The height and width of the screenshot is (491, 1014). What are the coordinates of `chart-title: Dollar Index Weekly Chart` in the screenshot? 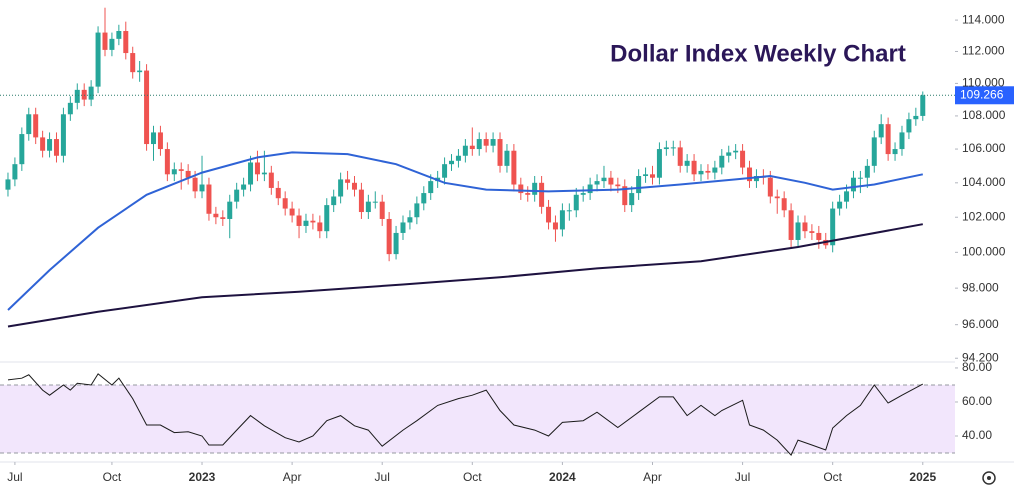 It's located at (758, 53).